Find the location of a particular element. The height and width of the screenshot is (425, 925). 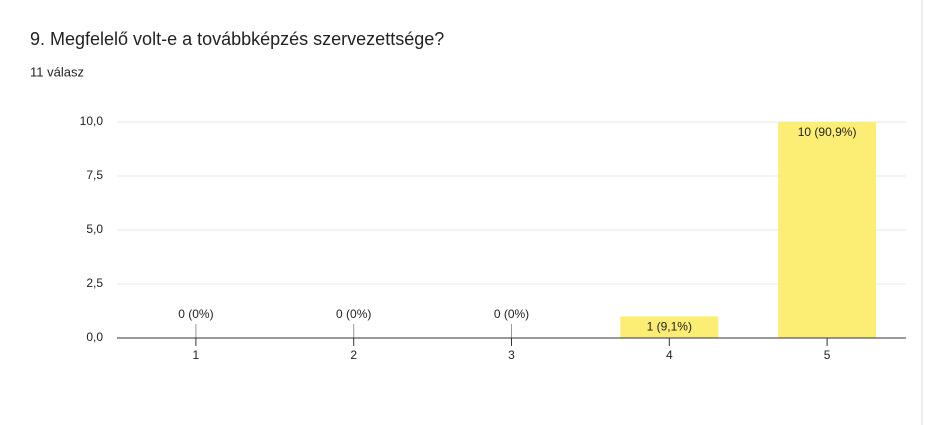

value-label: 1 (9,1%) is located at coordinates (669, 327).